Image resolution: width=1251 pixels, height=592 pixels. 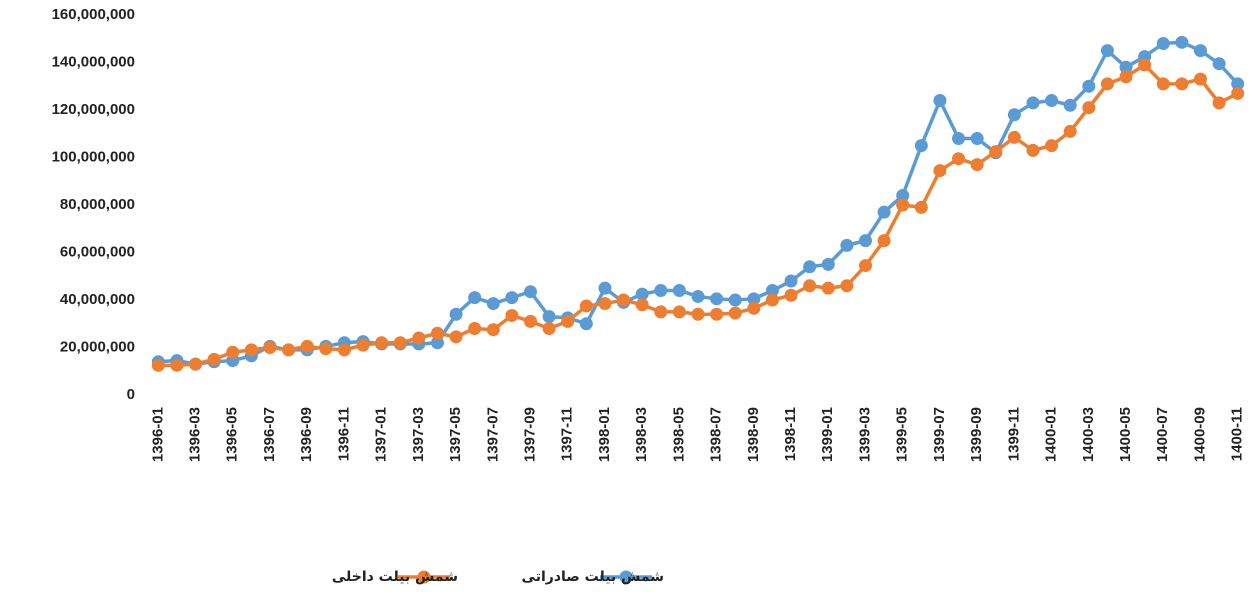 I want to click on x-tick-label: 1397-03, so click(x=418, y=434).